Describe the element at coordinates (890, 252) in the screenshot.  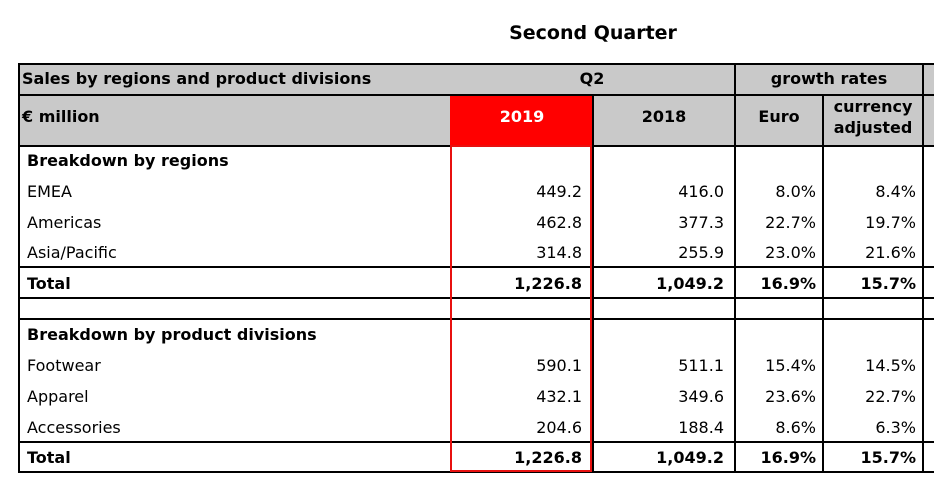
I see `growth-currency: 21.6%` at that location.